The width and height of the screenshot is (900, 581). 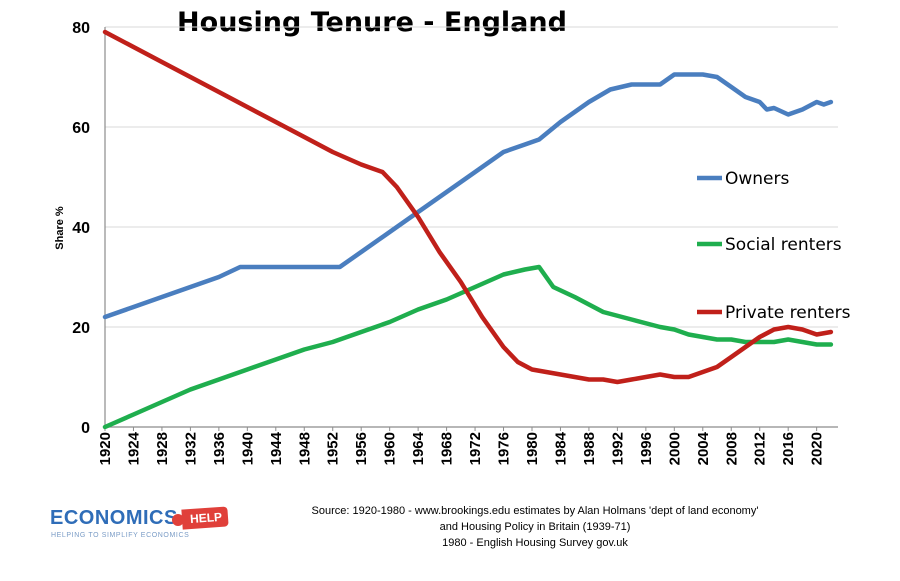 What do you see at coordinates (532, 448) in the screenshot?
I see `x-tick-1980: 1980` at bounding box center [532, 448].